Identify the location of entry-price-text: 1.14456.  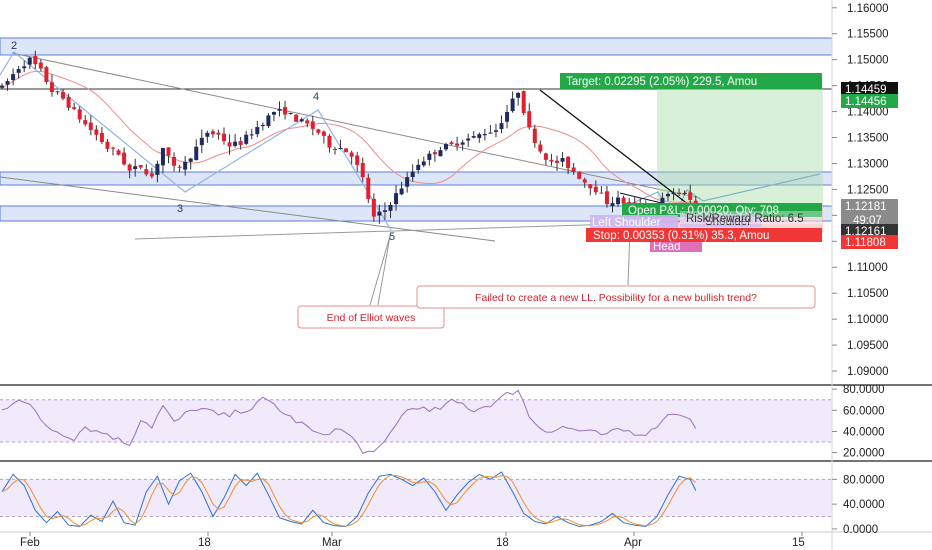
(866, 102).